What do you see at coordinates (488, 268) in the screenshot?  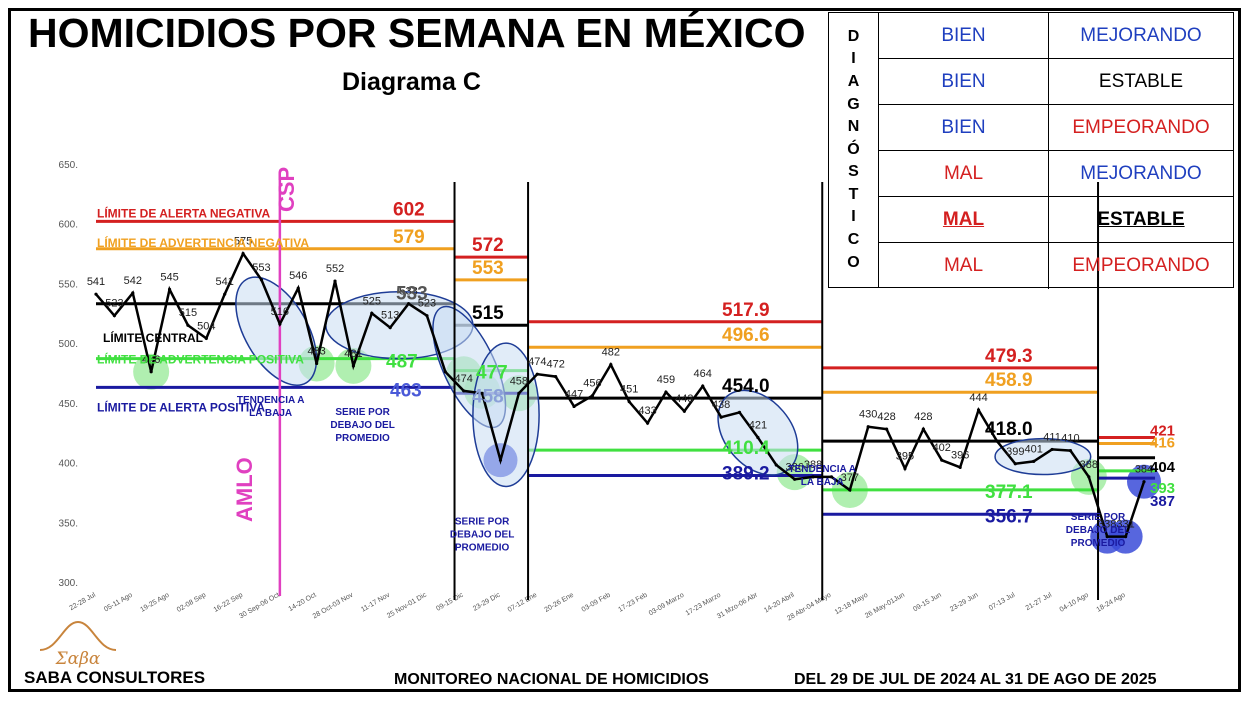 I see `limit-value-label: 553` at bounding box center [488, 268].